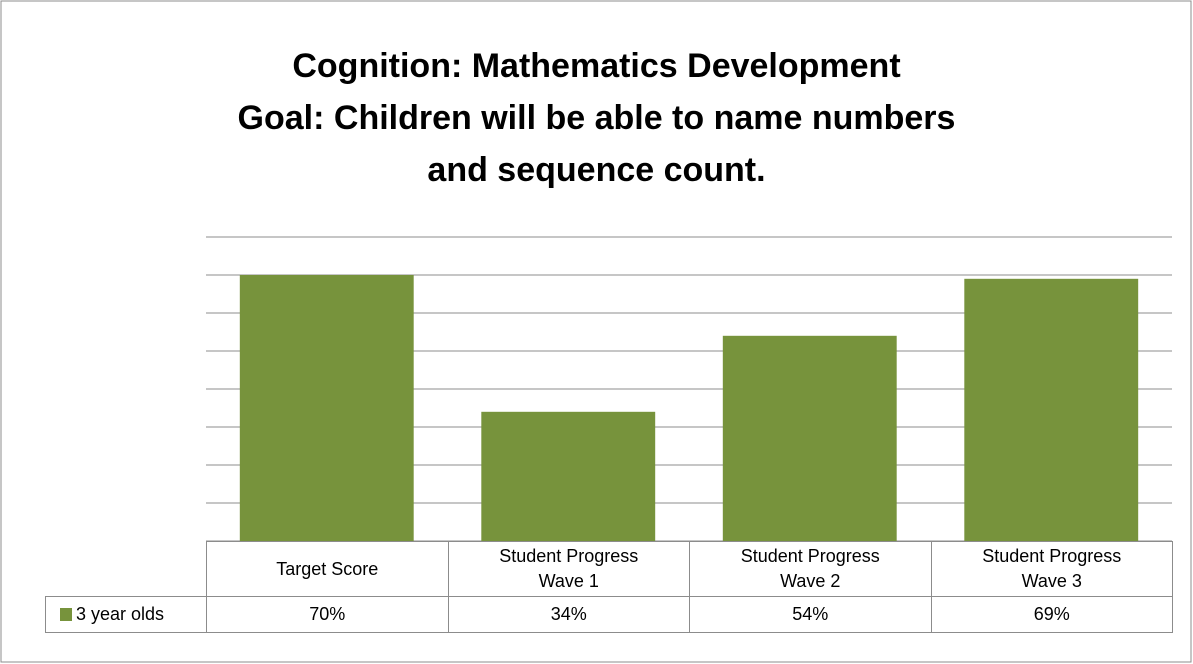  What do you see at coordinates (120, 614) in the screenshot?
I see `legend-label: 3 year olds` at bounding box center [120, 614].